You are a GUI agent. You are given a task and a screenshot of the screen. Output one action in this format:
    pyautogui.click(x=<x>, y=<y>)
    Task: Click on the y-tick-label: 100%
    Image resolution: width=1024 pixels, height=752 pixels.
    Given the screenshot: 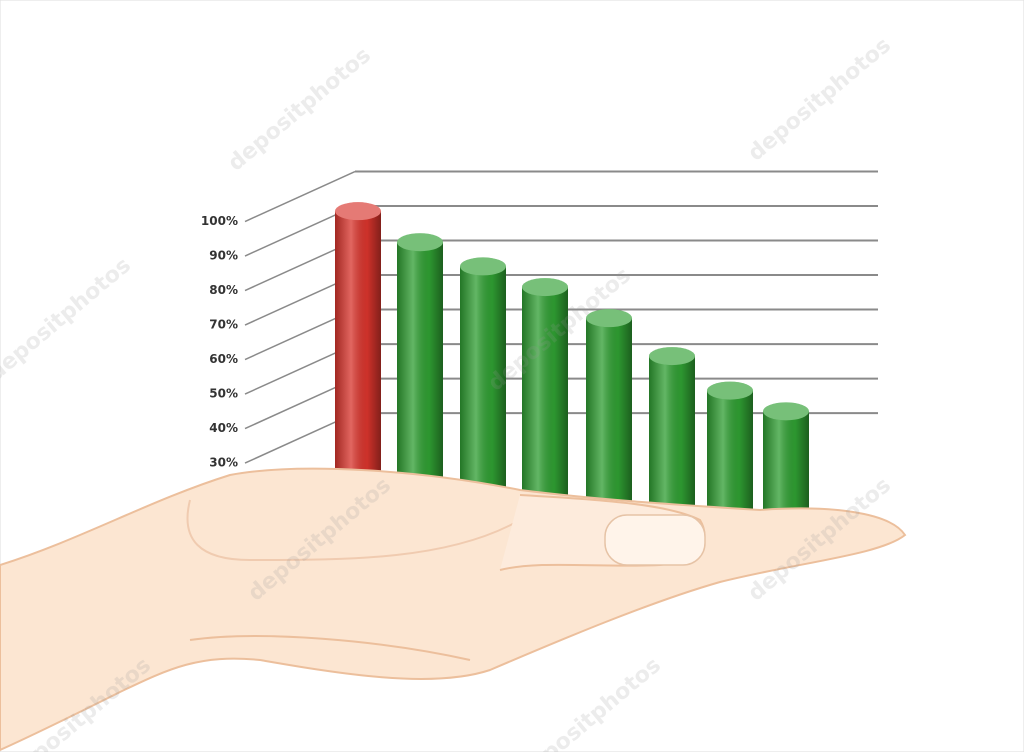 What is the action you would take?
    pyautogui.click(x=219, y=221)
    